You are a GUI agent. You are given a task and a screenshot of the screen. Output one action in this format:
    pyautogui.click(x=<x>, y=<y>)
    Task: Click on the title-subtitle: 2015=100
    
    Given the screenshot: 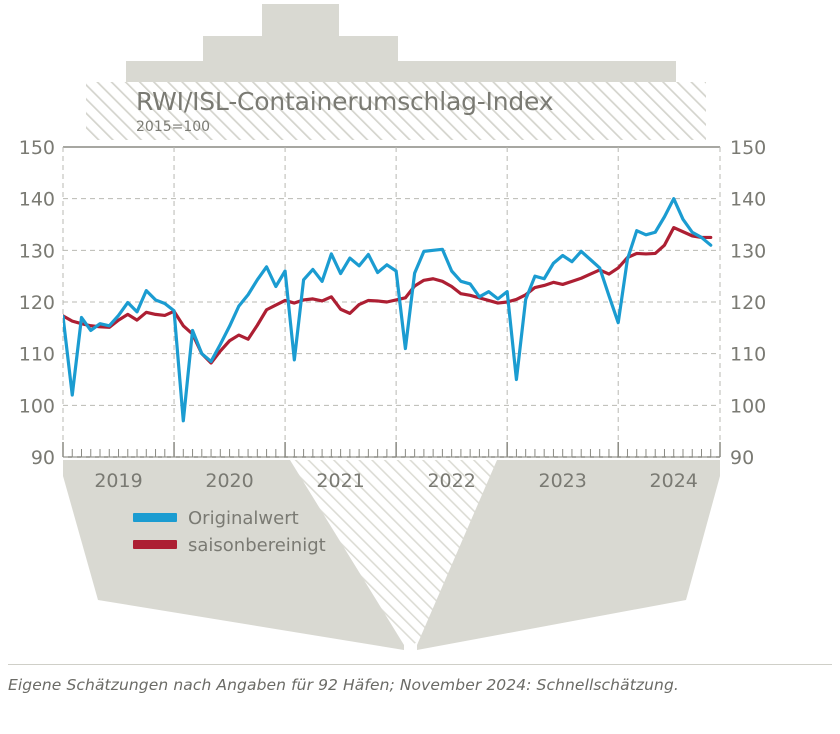 What is the action you would take?
    pyautogui.click(x=173, y=127)
    